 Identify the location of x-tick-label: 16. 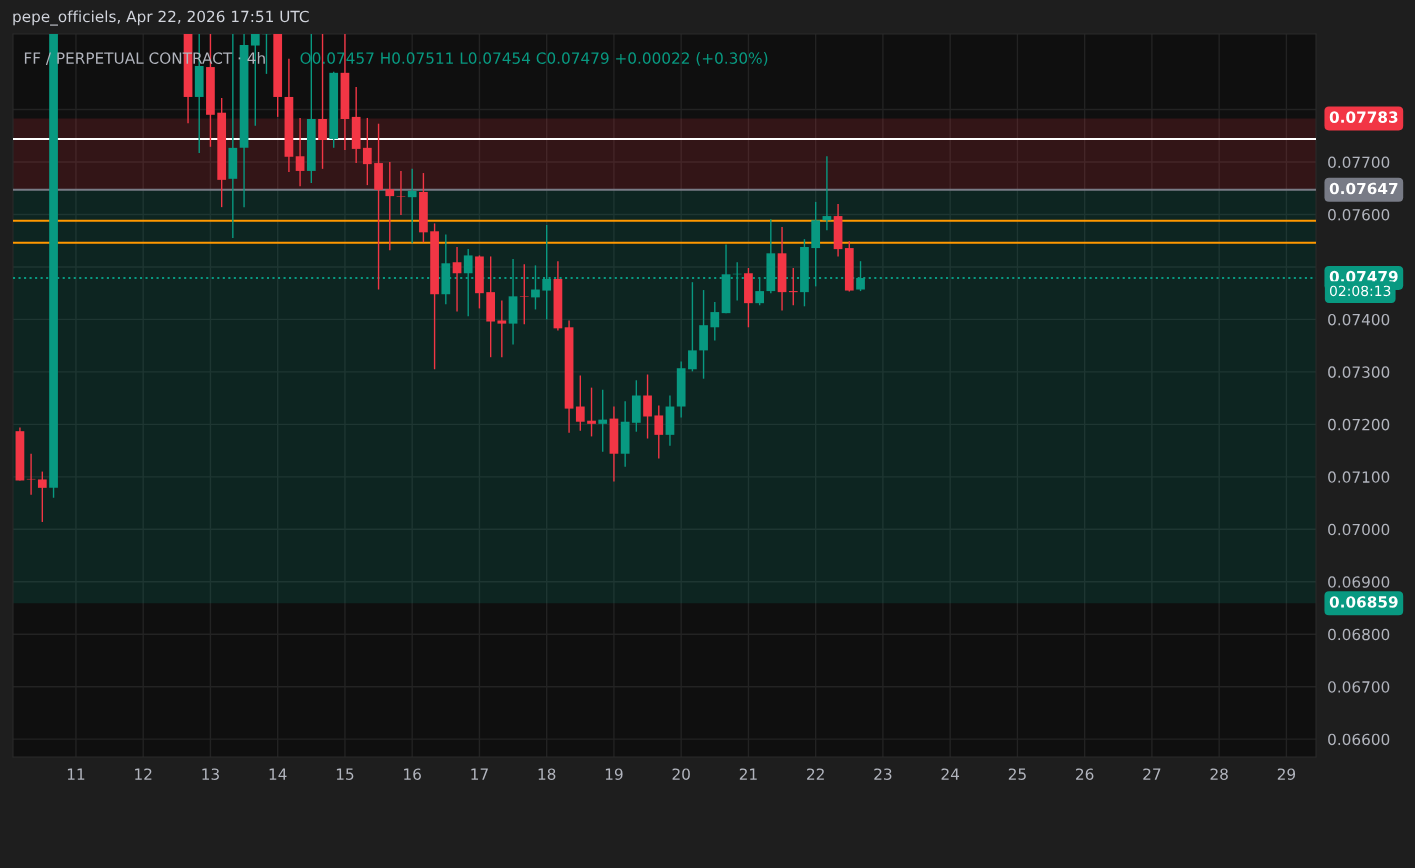
(412, 774).